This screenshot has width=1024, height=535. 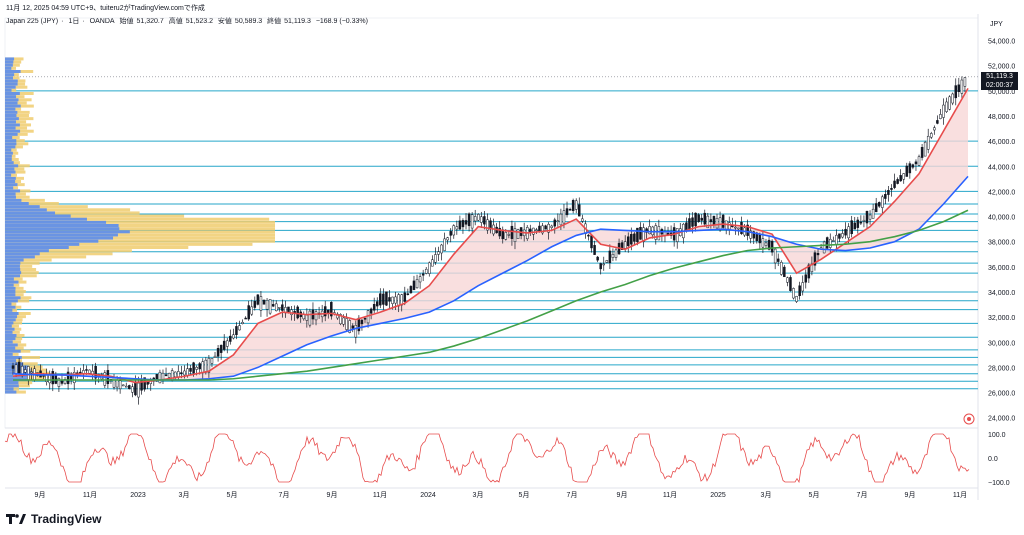 What do you see at coordinates (993, 459) in the screenshot?
I see `oscillator-tick-label: 0.0` at bounding box center [993, 459].